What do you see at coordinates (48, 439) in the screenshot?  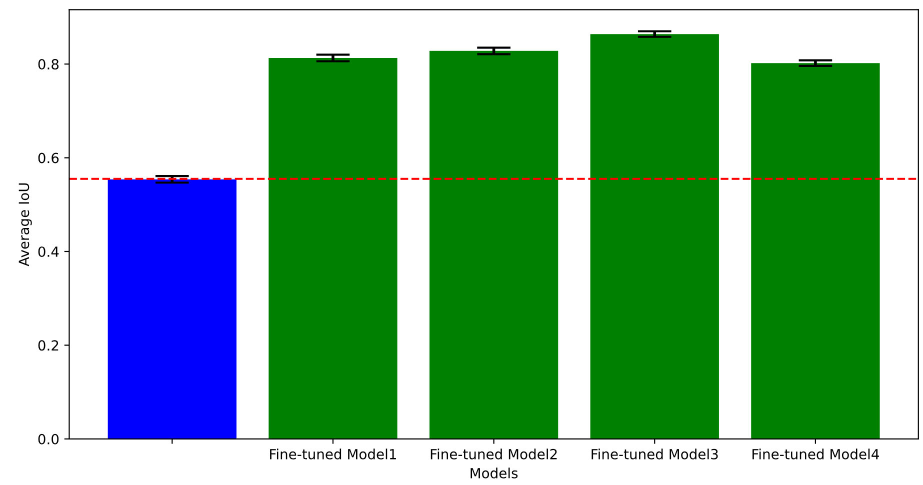 I see `y-tick-label: 0.0` at bounding box center [48, 439].